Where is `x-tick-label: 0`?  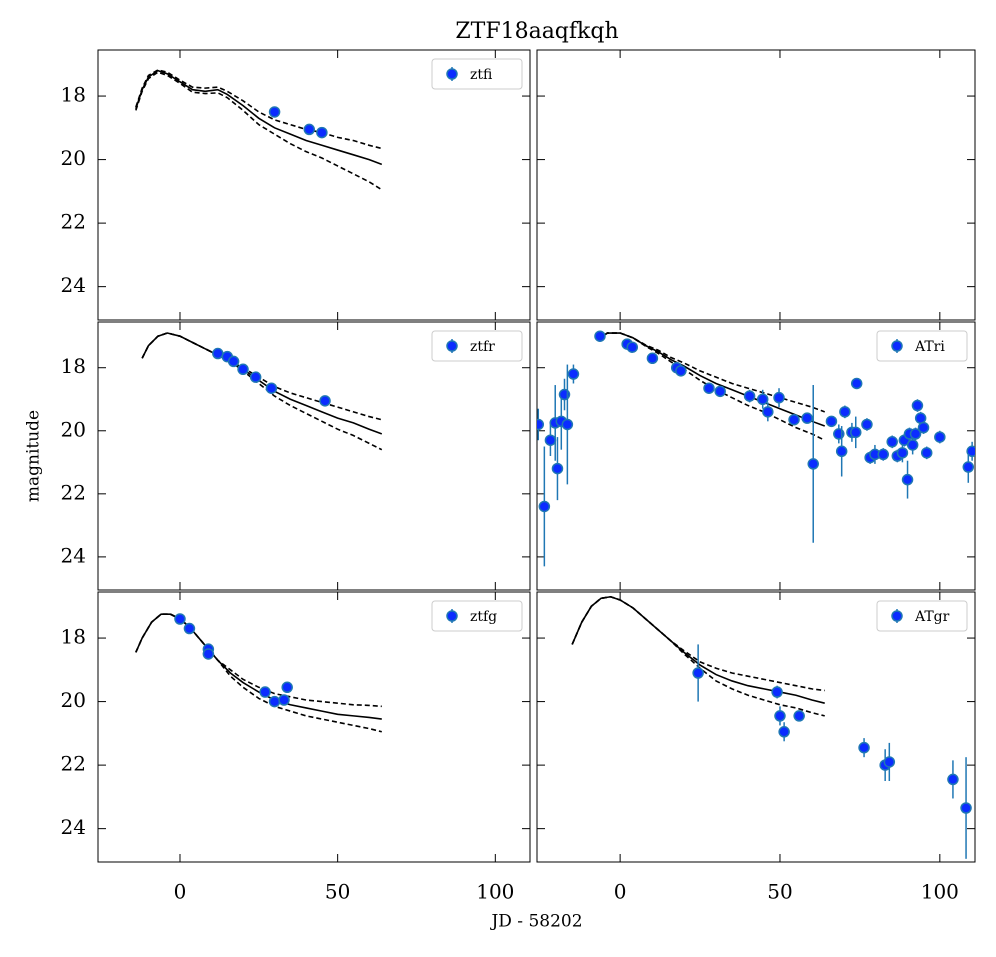
x-tick-label: 0 is located at coordinates (180, 892).